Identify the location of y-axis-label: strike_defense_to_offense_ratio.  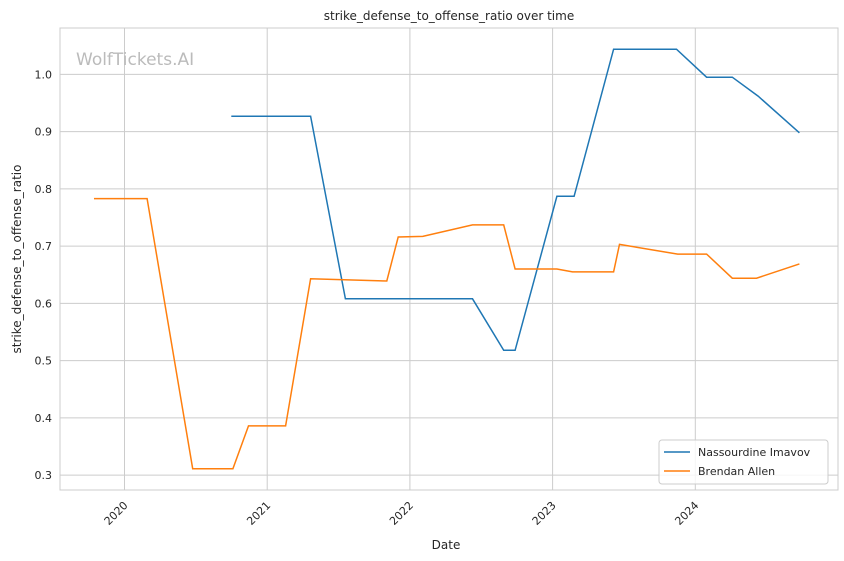
(17, 259).